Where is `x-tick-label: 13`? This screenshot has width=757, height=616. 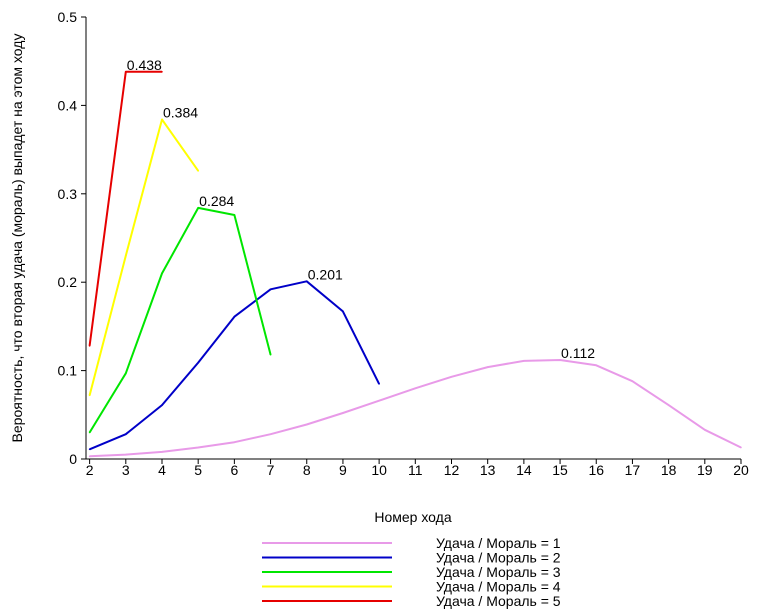
x-tick-label: 13 is located at coordinates (488, 470).